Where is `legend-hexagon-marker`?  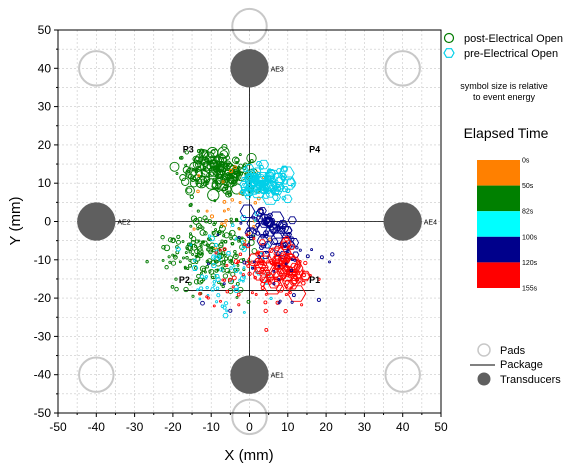
legend-hexagon-marker is located at coordinates (449, 53).